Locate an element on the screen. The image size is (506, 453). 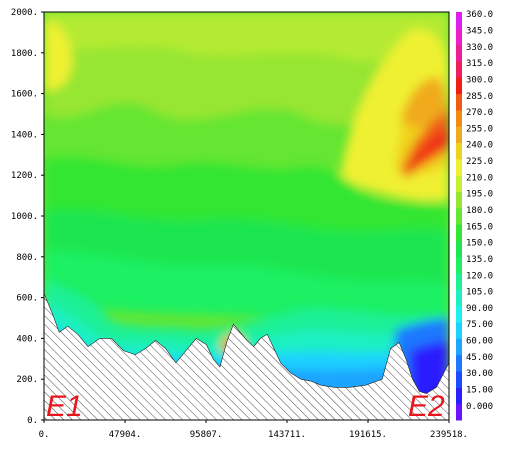
y-tick-label: 0. is located at coordinates (32, 421).